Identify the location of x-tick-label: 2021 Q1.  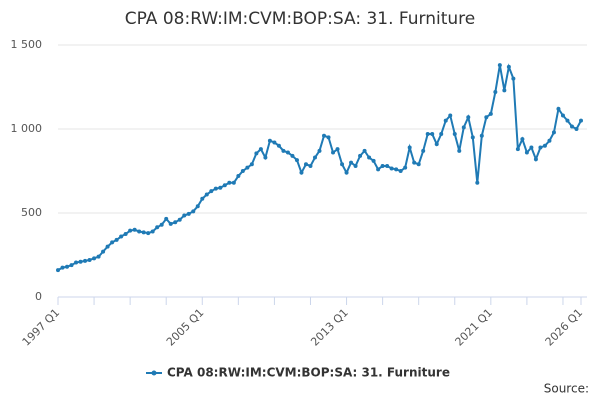
(474, 327).